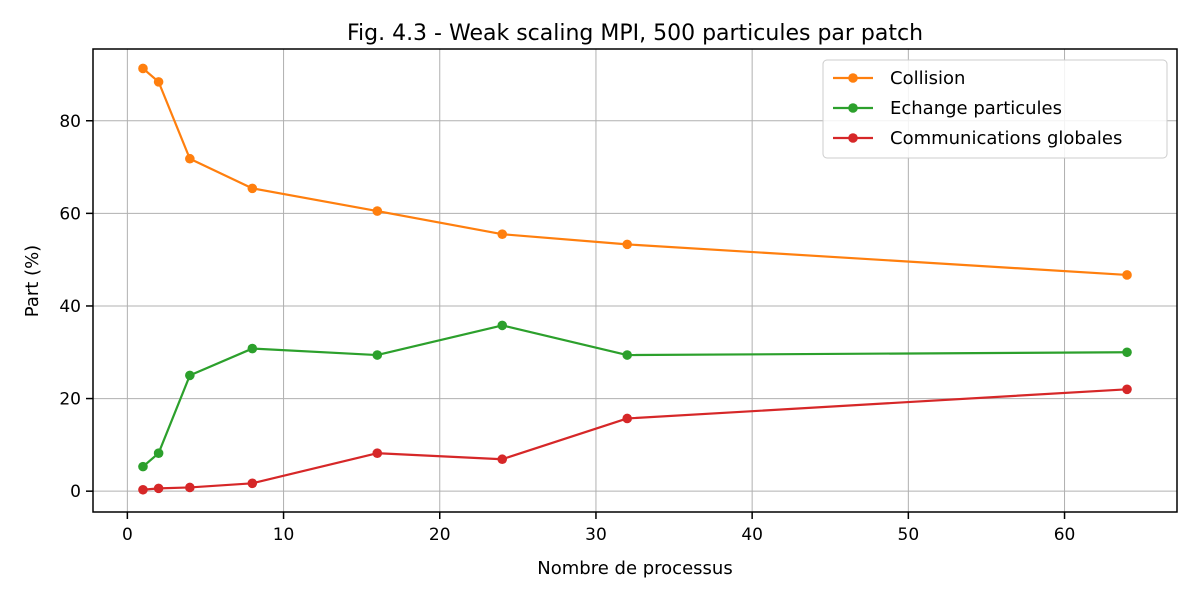 This screenshot has width=1200, height=600. What do you see at coordinates (909, 535) in the screenshot?
I see `x-tick-label: 50` at bounding box center [909, 535].